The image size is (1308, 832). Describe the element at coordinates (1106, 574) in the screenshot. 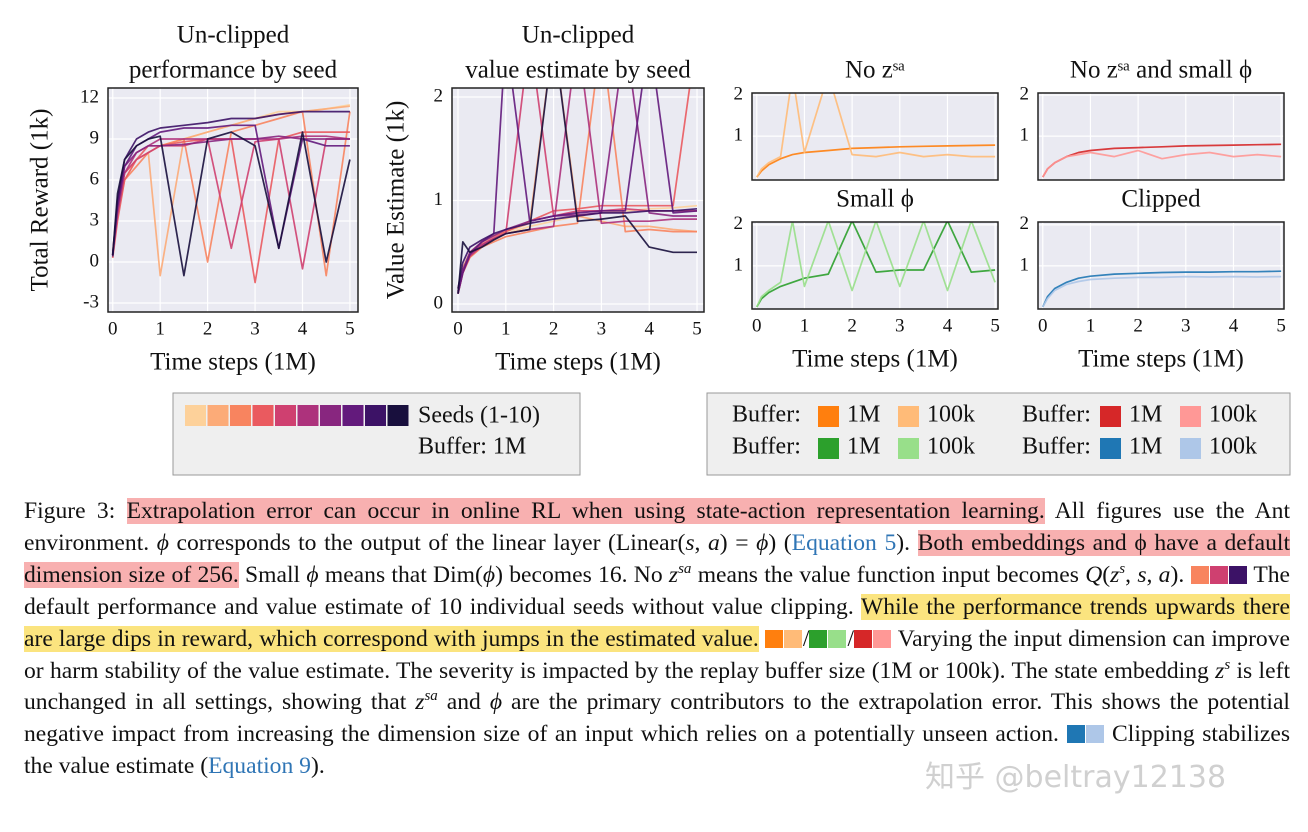

I see `caption-text: (` at that location.